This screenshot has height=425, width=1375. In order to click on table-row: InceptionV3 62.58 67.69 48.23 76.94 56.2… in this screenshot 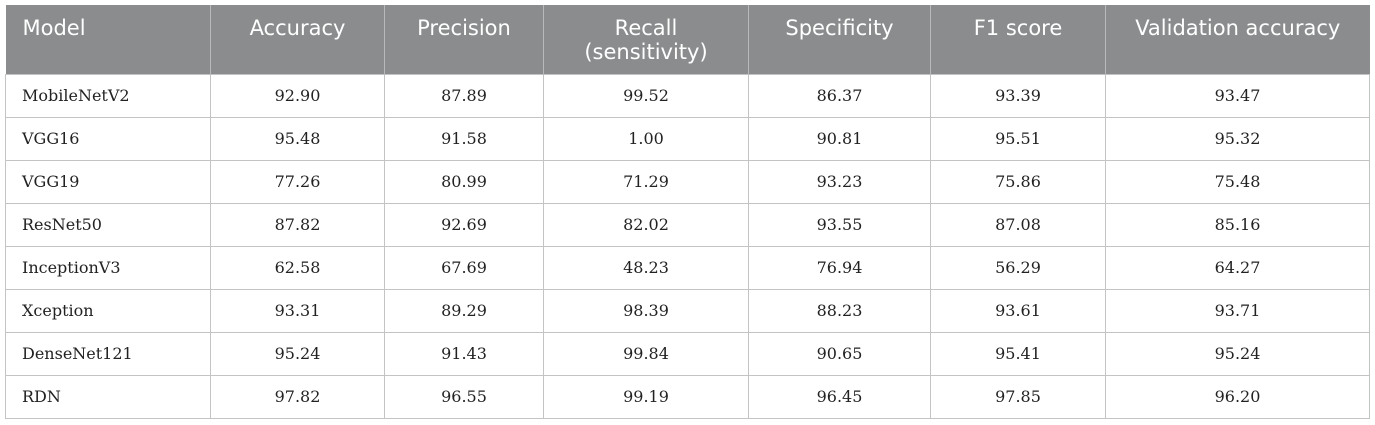, I will do `click(687, 267)`.